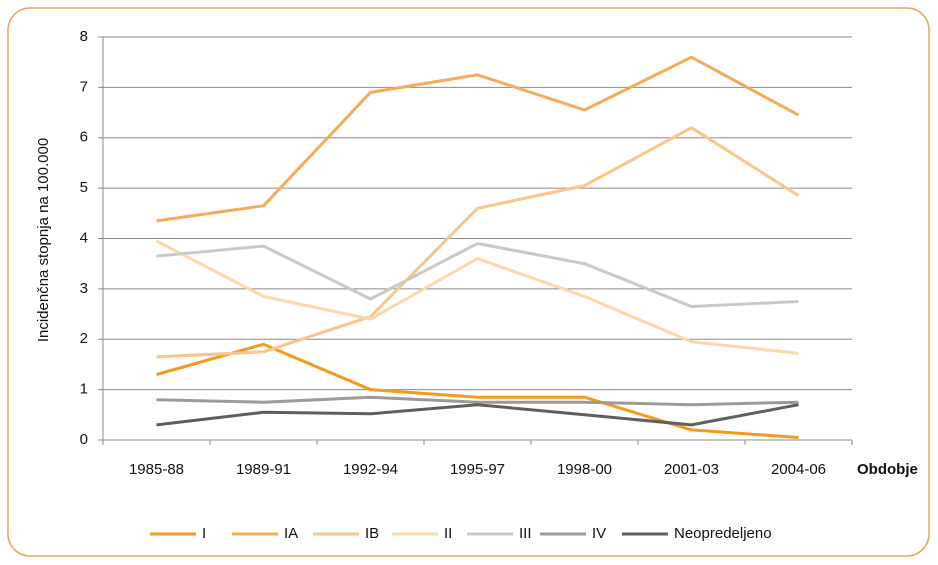 The width and height of the screenshot is (938, 565). What do you see at coordinates (84, 389) in the screenshot?
I see `y-tick-label: 1` at bounding box center [84, 389].